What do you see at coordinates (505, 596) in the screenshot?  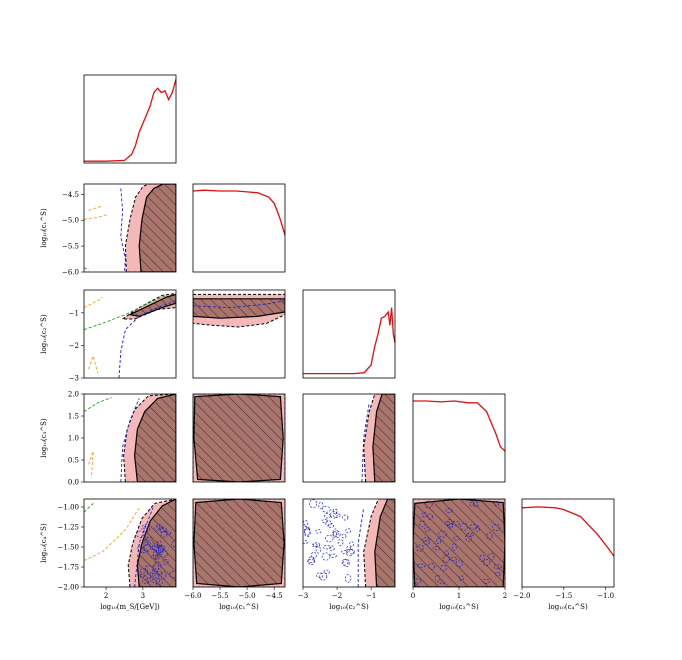 I see `x-tick-label: 2` at bounding box center [505, 596].